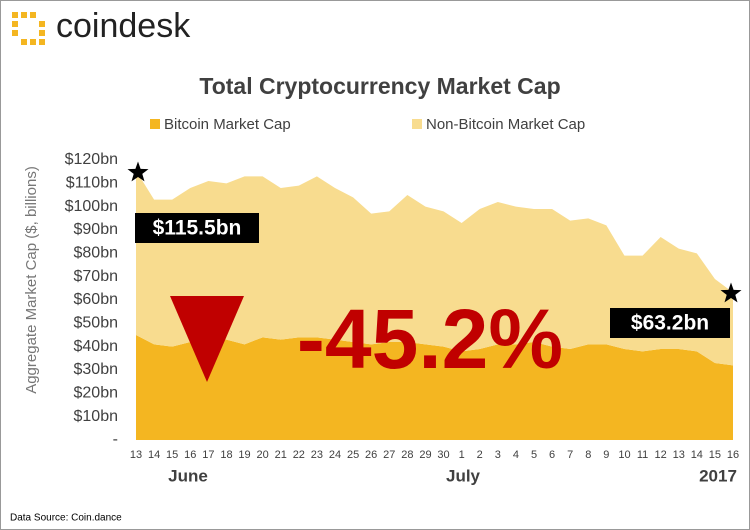 Image resolution: width=750 pixels, height=530 pixels. What do you see at coordinates (299, 455) in the screenshot?
I see `x-tick-label: 22` at bounding box center [299, 455].